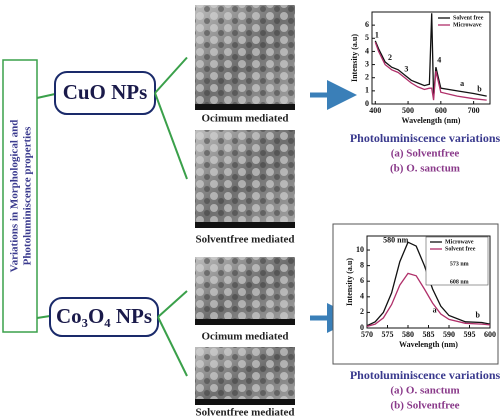  What do you see at coordinates (375, 110) in the screenshot?
I see `x-tick-label: 400` at bounding box center [375, 110].